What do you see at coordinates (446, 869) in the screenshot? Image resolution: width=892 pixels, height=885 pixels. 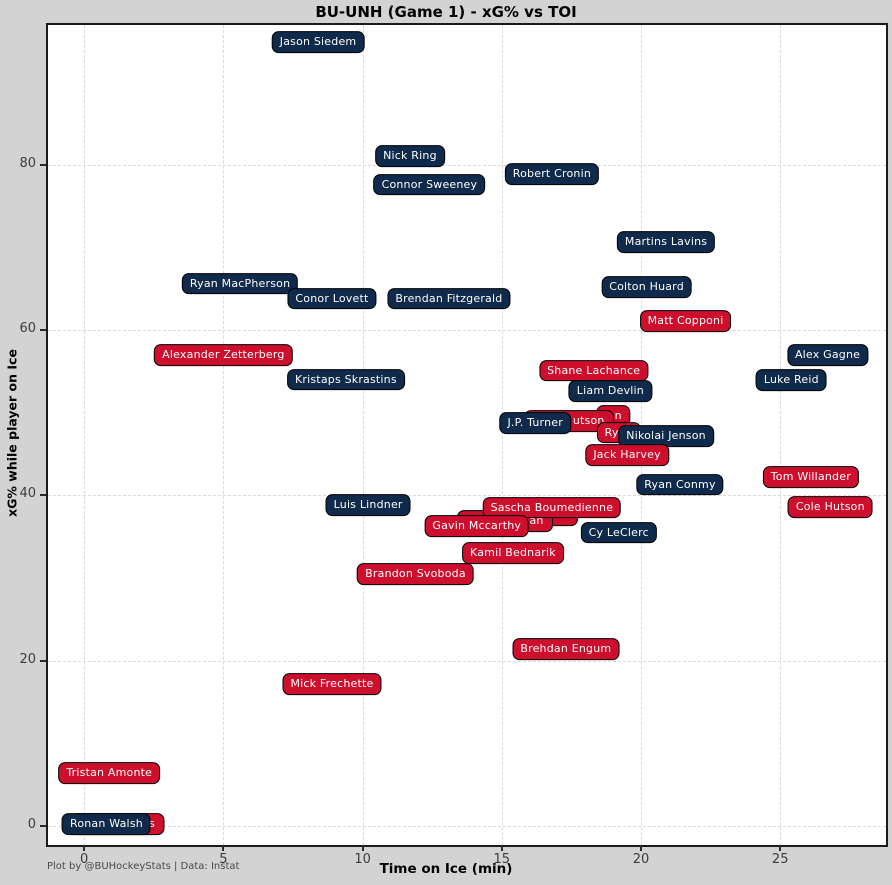 I see `x-axis-label: Time on Ice (min)` at bounding box center [446, 869].